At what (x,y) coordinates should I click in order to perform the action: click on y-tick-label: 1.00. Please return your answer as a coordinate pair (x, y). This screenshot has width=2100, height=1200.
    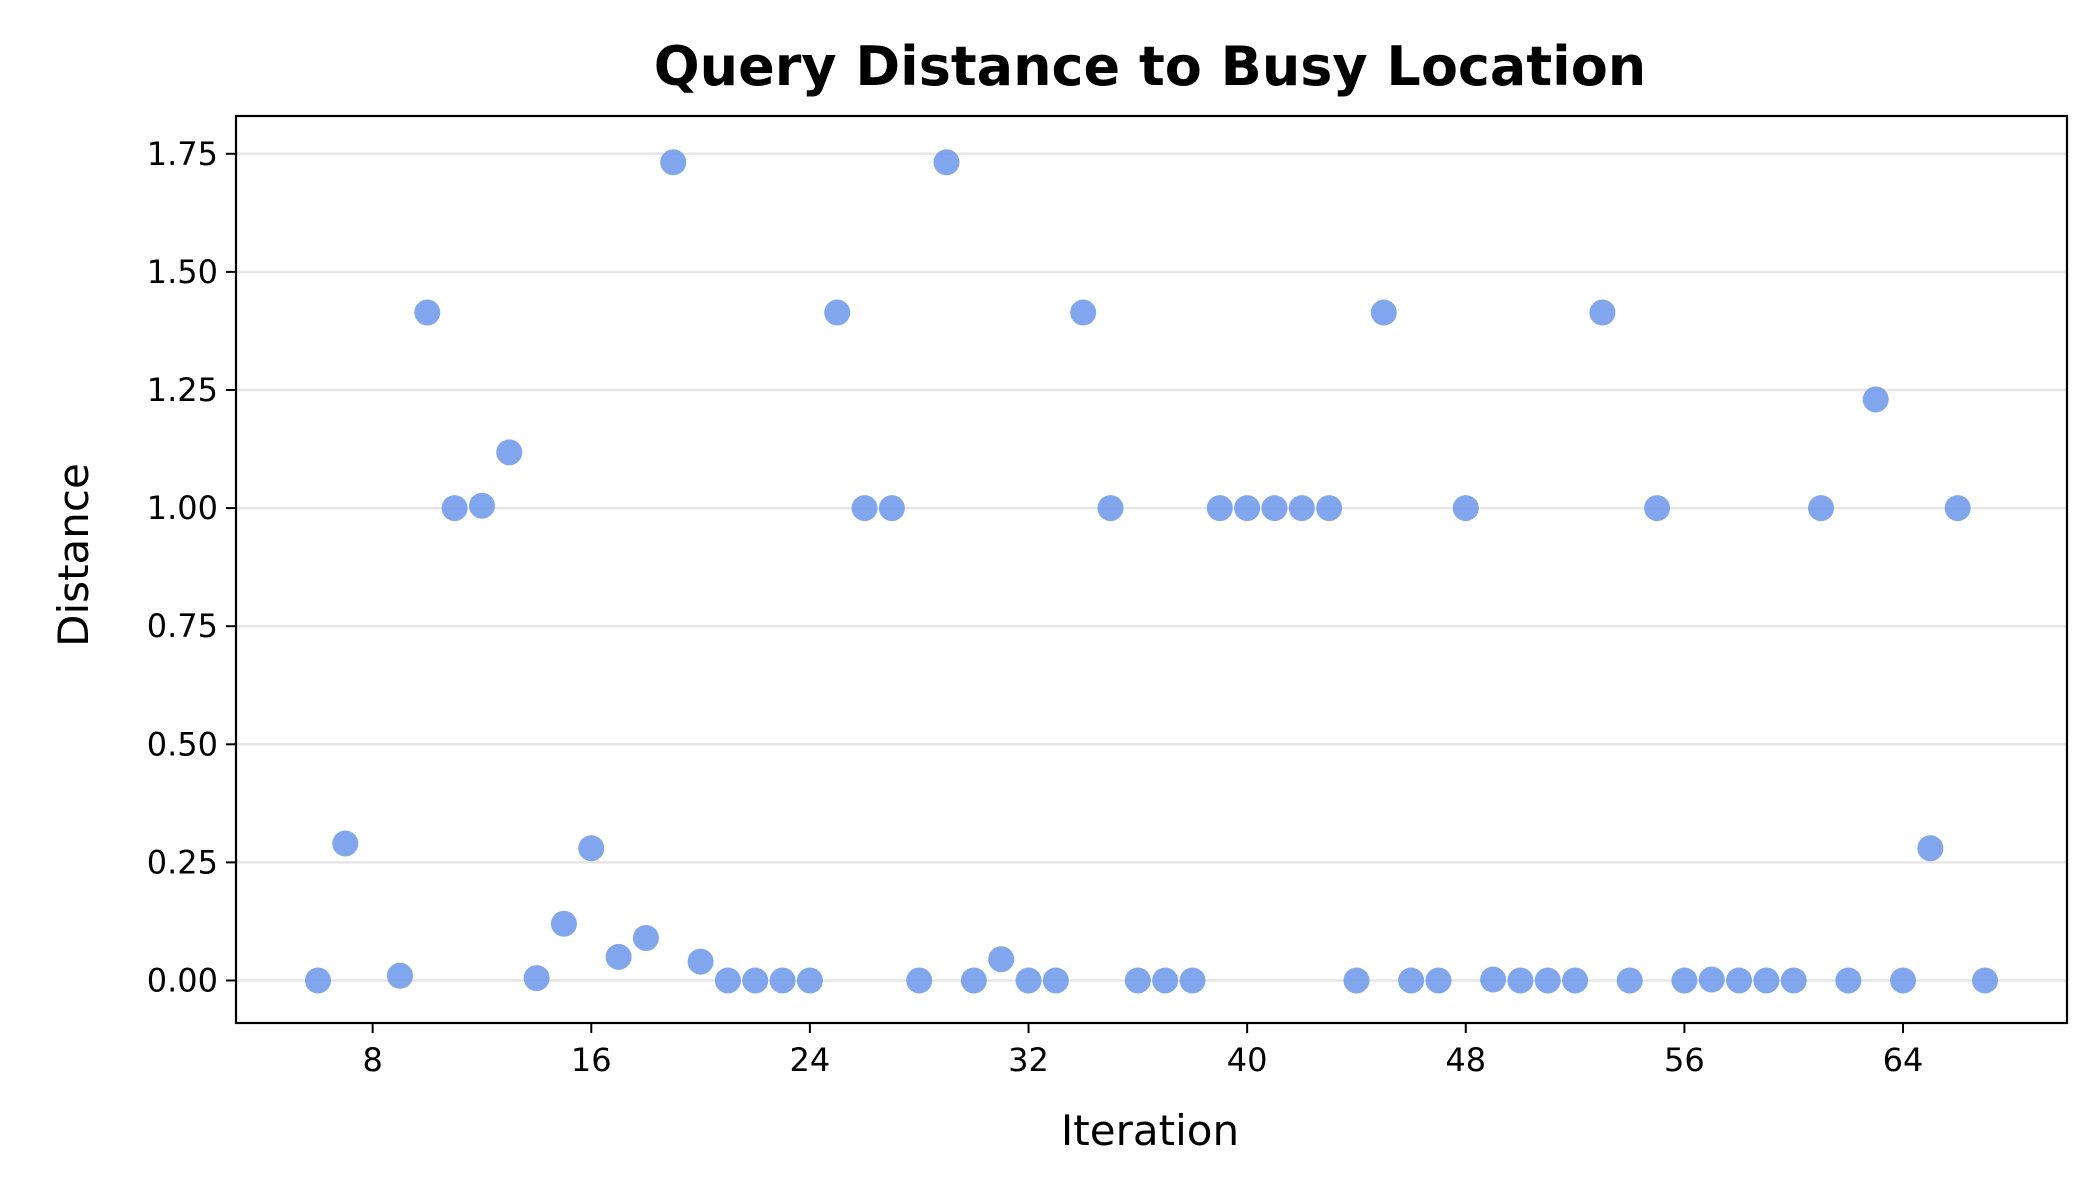
    Looking at the image, I should click on (182, 508).